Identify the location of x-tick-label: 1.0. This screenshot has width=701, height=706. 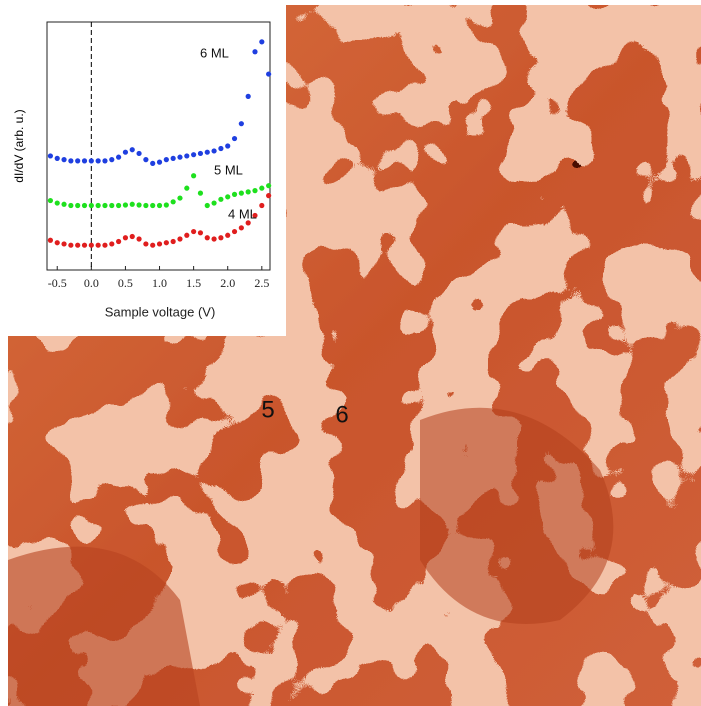
(159, 283).